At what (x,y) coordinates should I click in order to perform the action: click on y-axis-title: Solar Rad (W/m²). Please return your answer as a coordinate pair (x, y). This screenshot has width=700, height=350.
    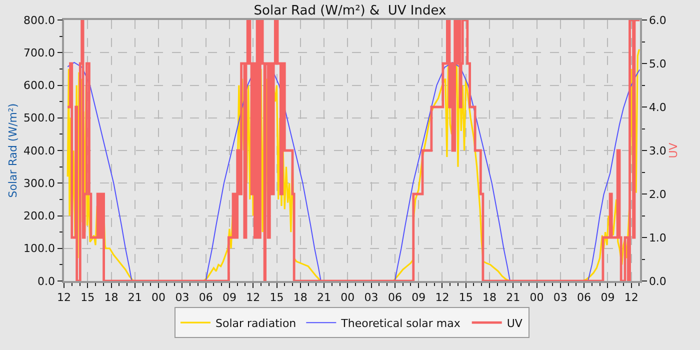
    Looking at the image, I should click on (13, 150).